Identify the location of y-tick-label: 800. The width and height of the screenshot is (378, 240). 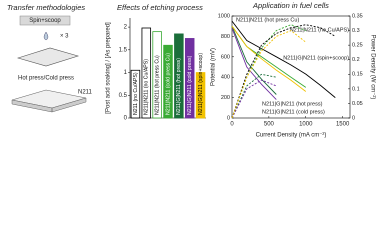
(225, 37).